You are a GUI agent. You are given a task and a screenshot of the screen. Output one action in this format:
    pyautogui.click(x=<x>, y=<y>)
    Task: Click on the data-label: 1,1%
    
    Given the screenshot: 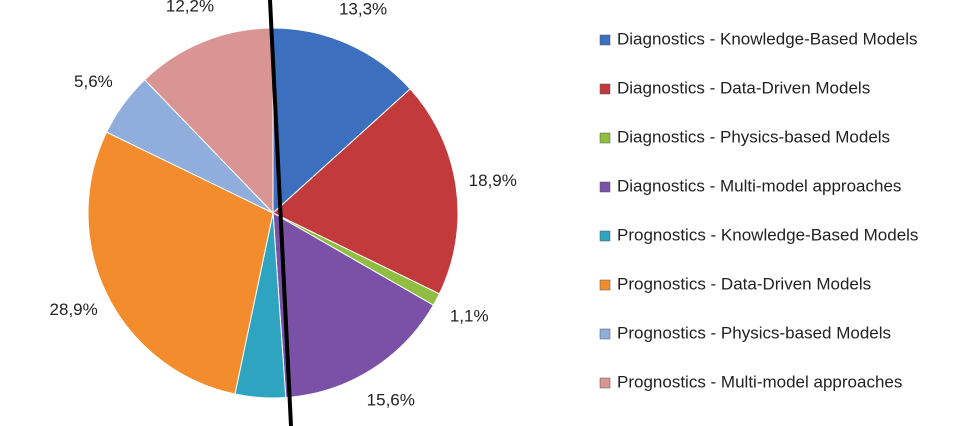 What is the action you would take?
    pyautogui.click(x=469, y=315)
    